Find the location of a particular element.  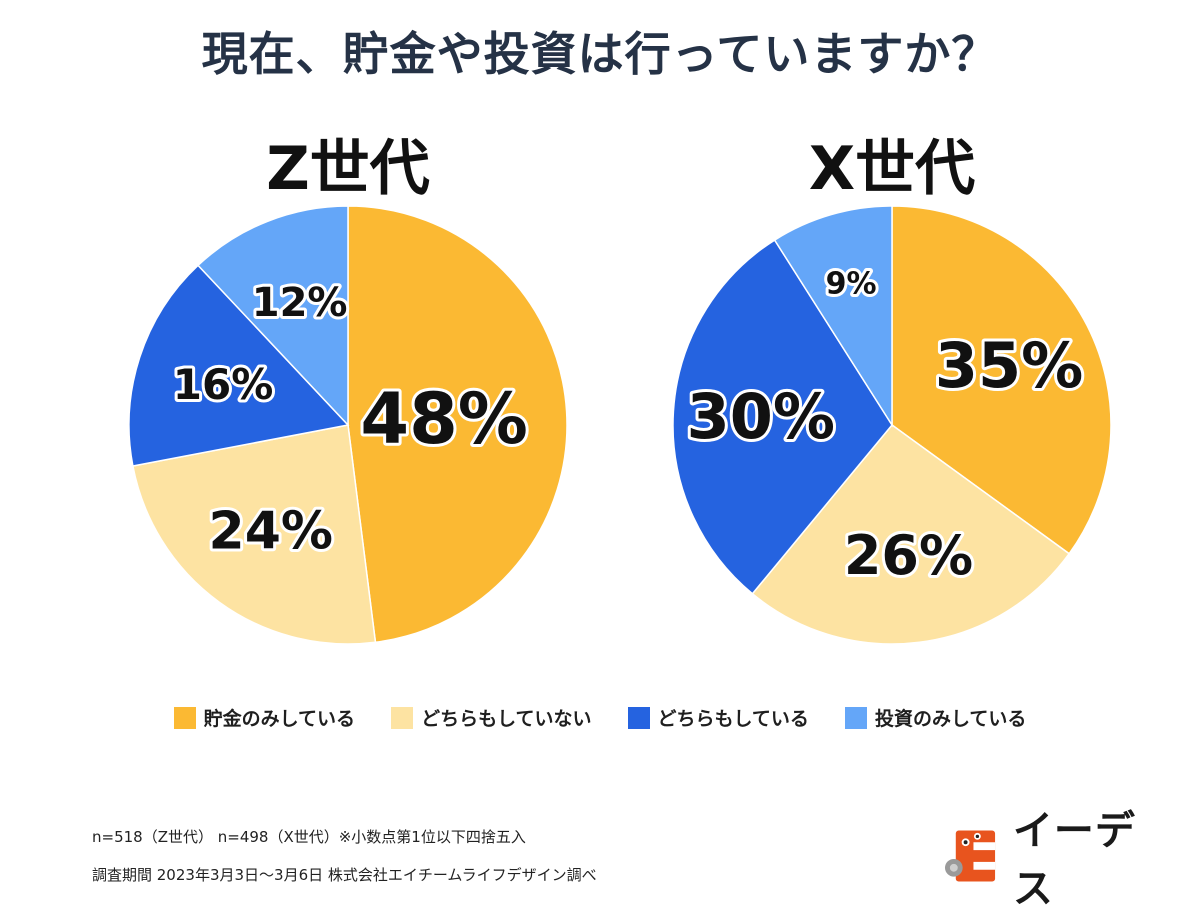

legend-item-savings-only: 貯金のみしている is located at coordinates (264, 717).